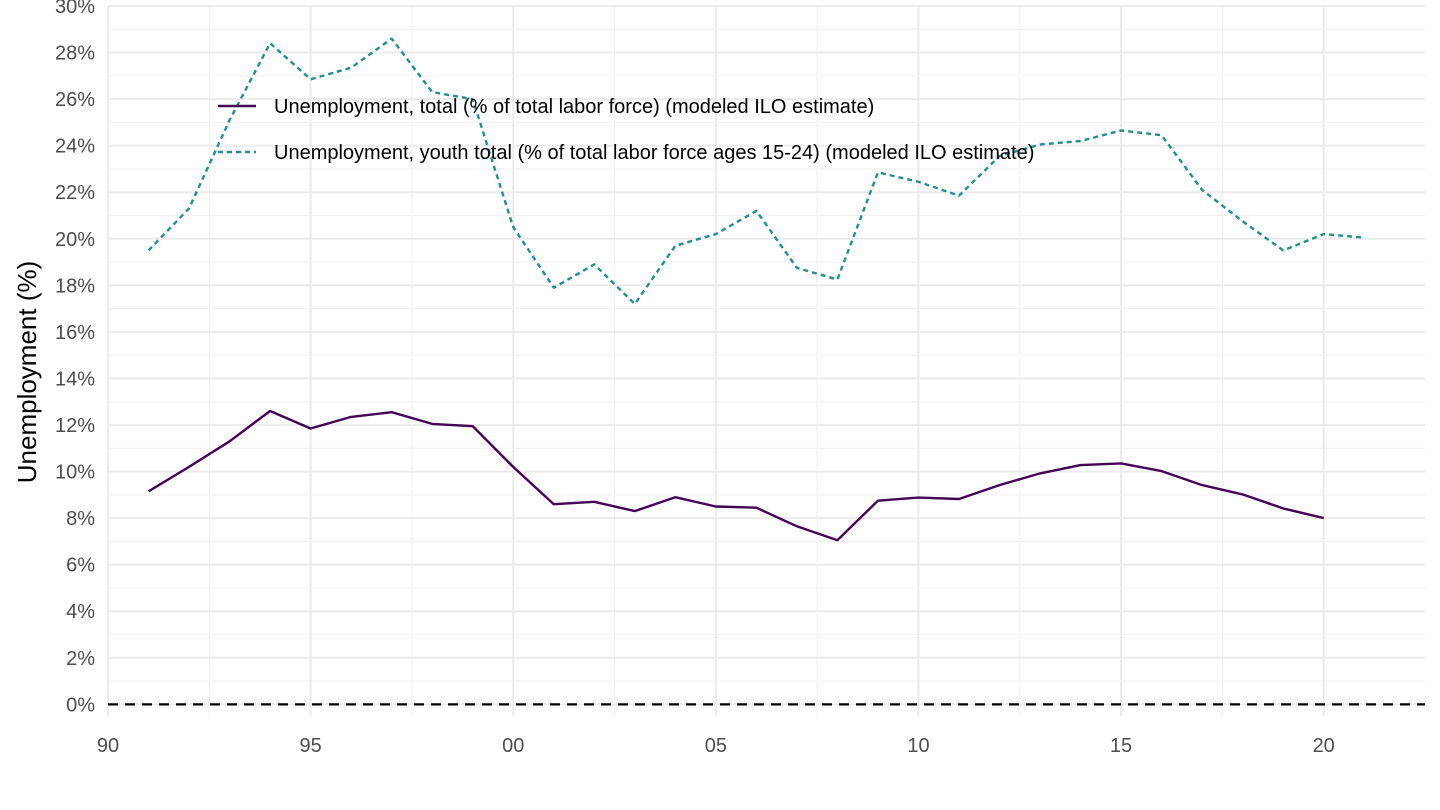 The height and width of the screenshot is (810, 1440). What do you see at coordinates (1121, 746) in the screenshot?
I see `x-tick-label: 15` at bounding box center [1121, 746].